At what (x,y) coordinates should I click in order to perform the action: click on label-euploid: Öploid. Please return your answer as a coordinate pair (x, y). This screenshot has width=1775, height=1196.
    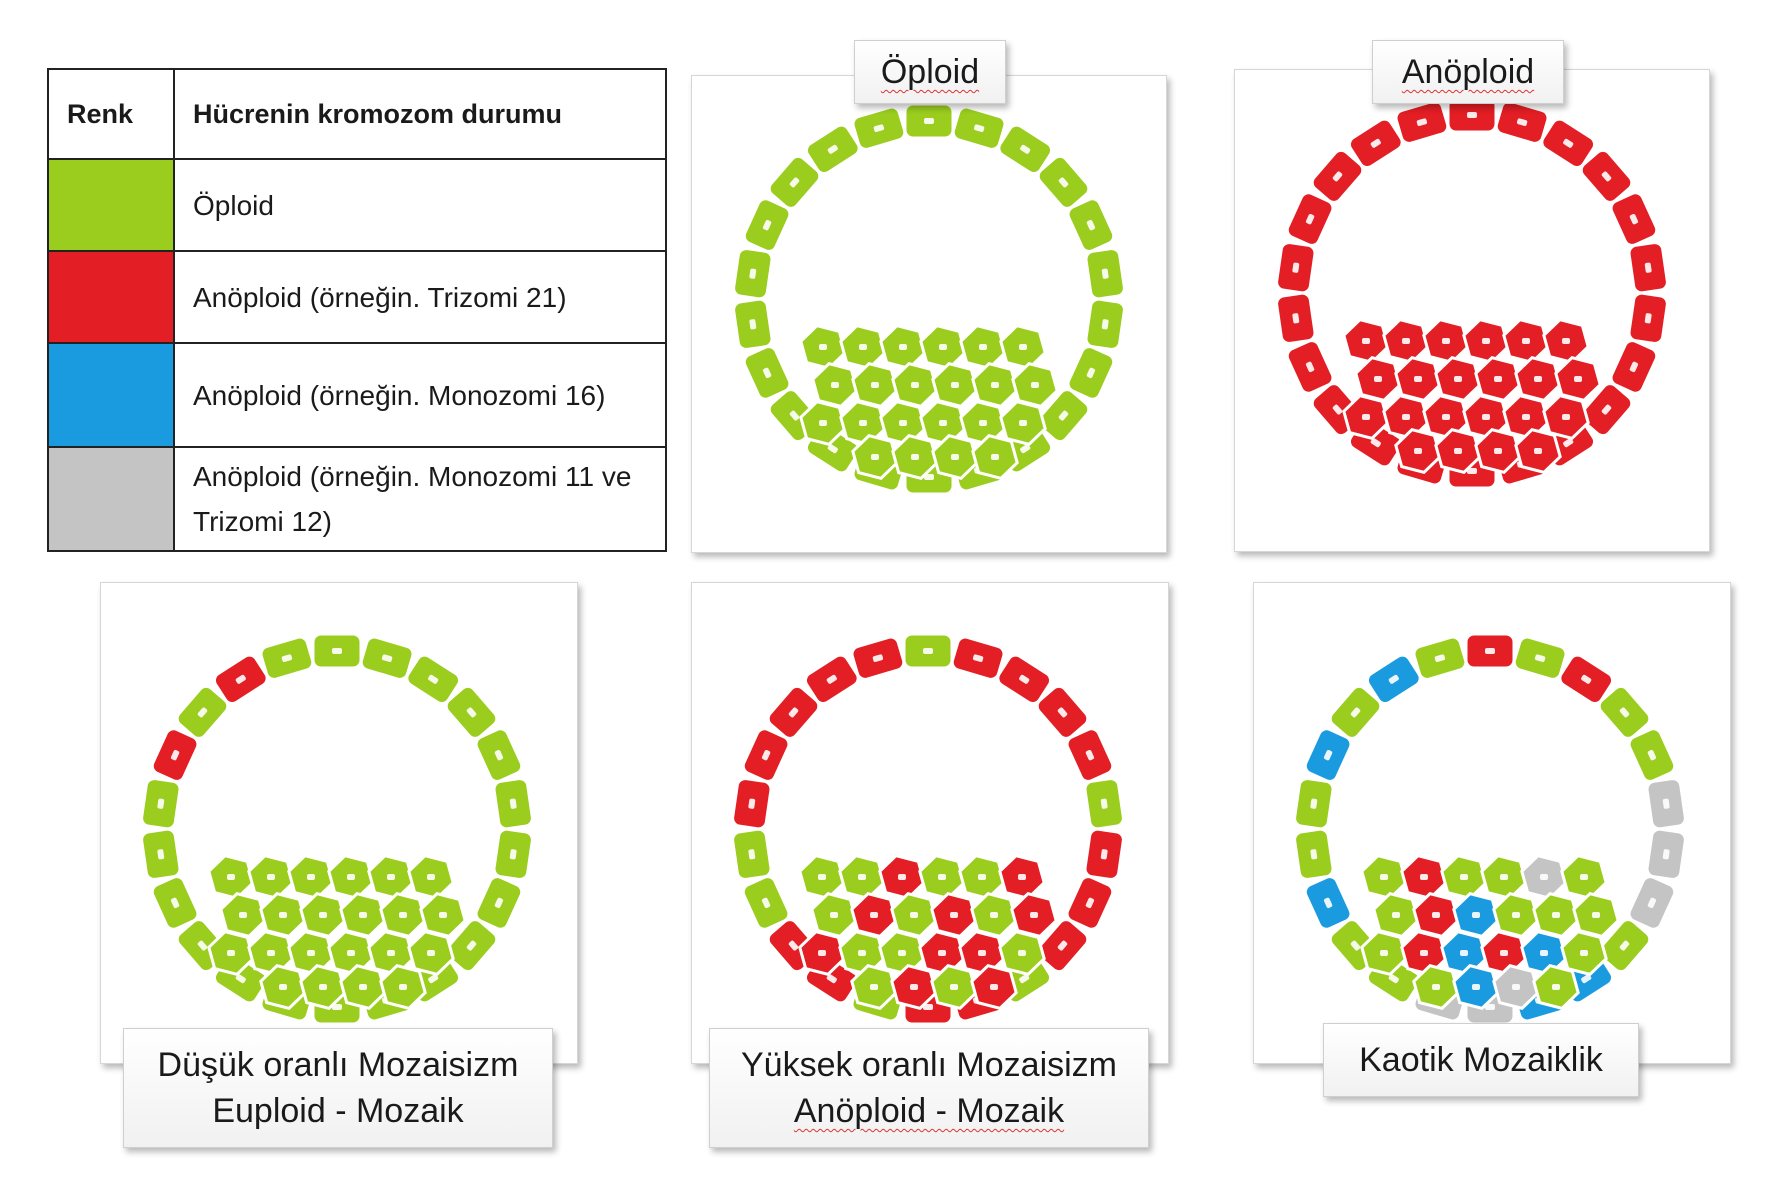
    Looking at the image, I should click on (930, 72).